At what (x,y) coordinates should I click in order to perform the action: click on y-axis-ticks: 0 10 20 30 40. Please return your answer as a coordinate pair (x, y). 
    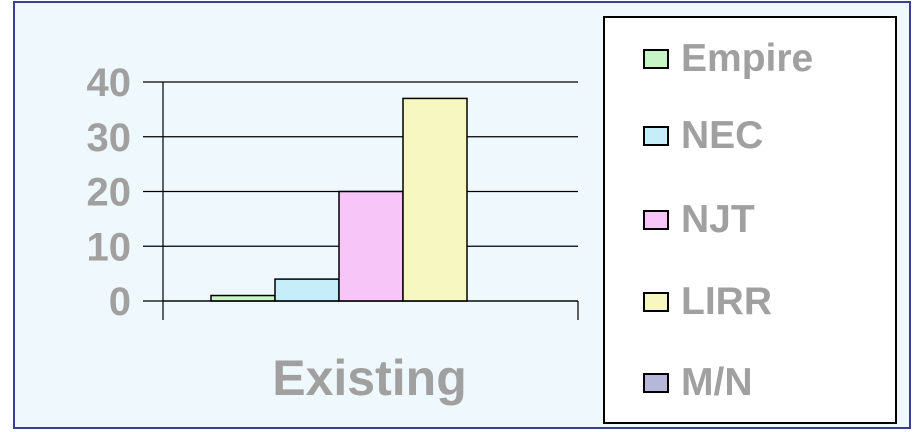
    Looking at the image, I should click on (125, 192).